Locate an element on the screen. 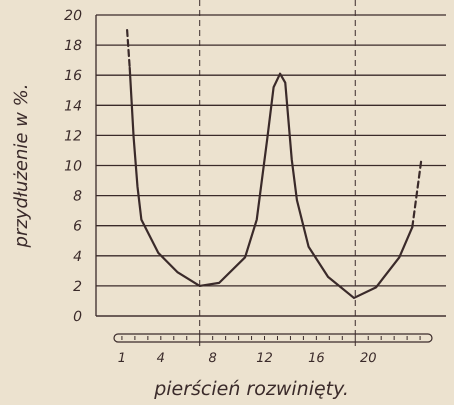 This screenshot has width=454, height=405. x-tick-label: 16 is located at coordinates (316, 358).